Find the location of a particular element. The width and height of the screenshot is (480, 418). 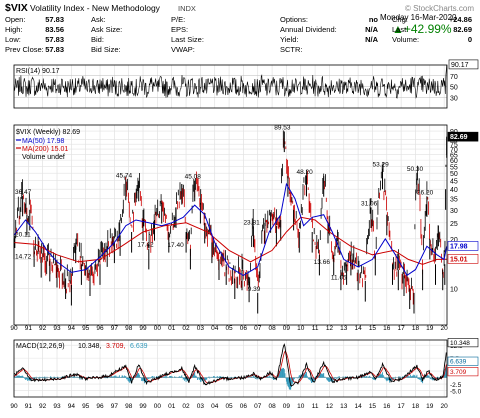

macd-x-axis-label: 20 is located at coordinates (445, 406).